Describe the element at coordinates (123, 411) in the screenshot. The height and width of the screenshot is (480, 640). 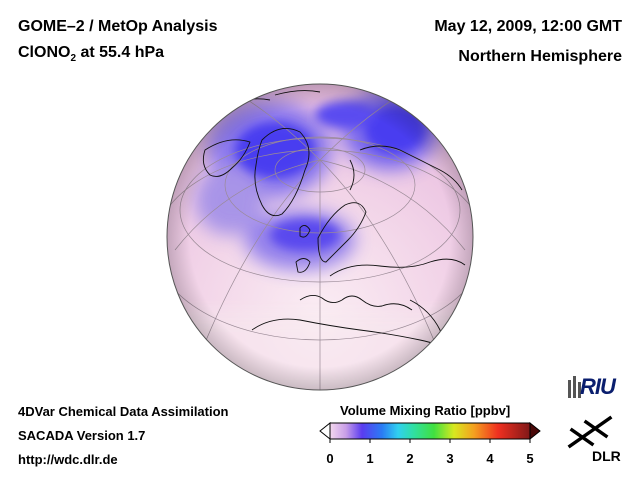
I see `footer-method: 4DVar Chemical Data Assimilation` at that location.